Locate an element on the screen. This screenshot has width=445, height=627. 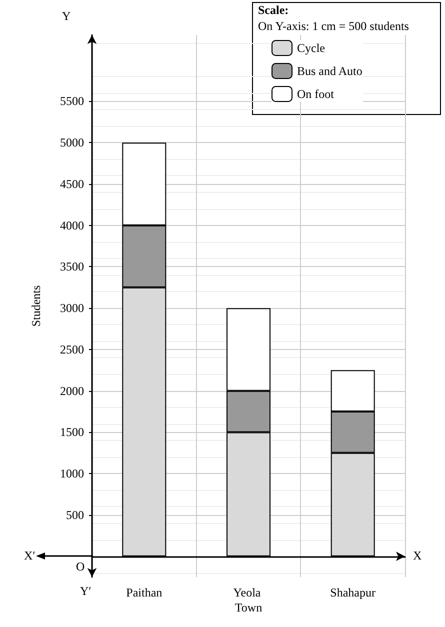
x-tick-label: Yeola Town is located at coordinates (248, 600).